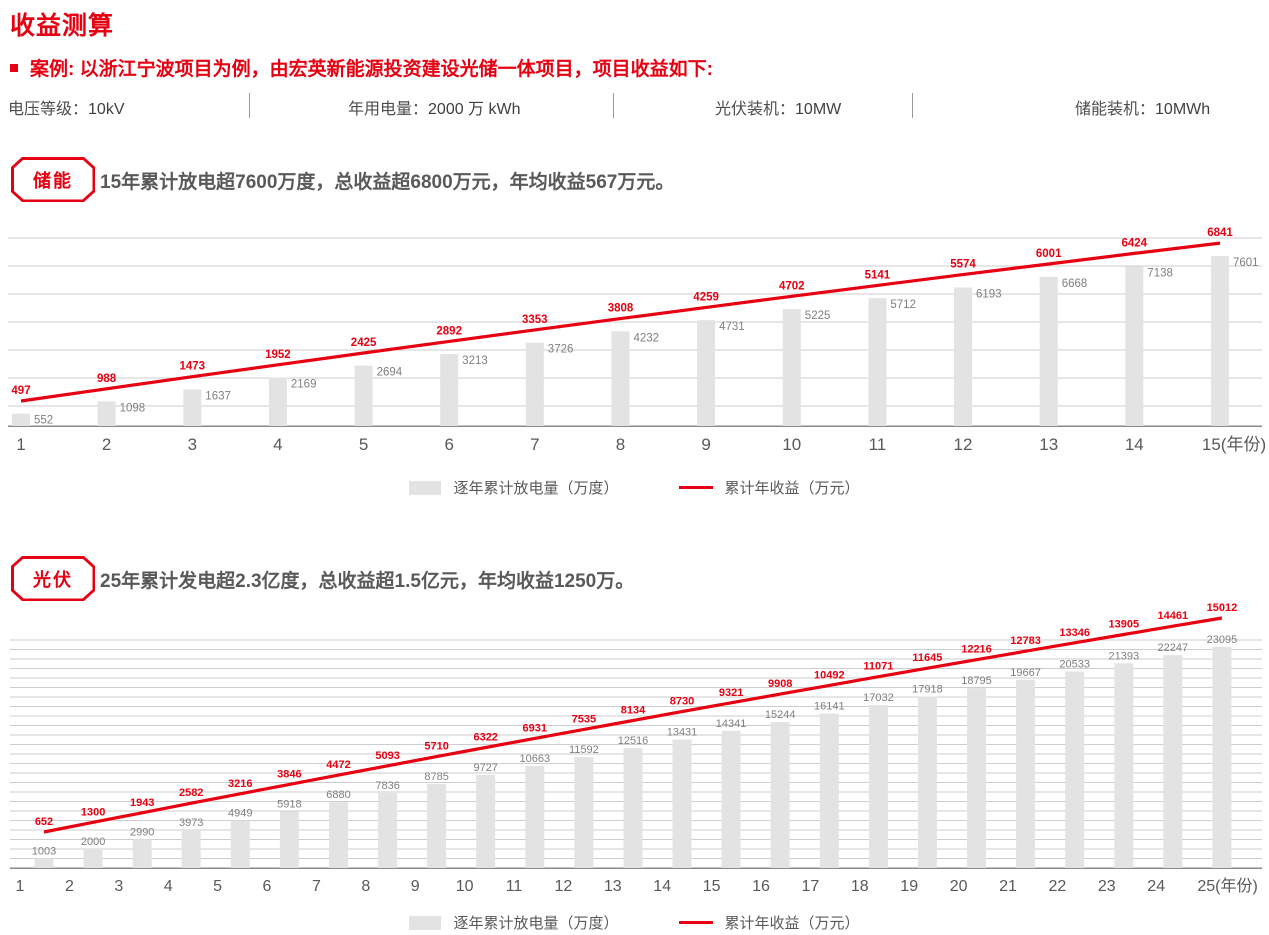 This screenshot has width=1269, height=935. Describe the element at coordinates (829, 675) in the screenshot. I see `line-value-label: 10492` at that location.